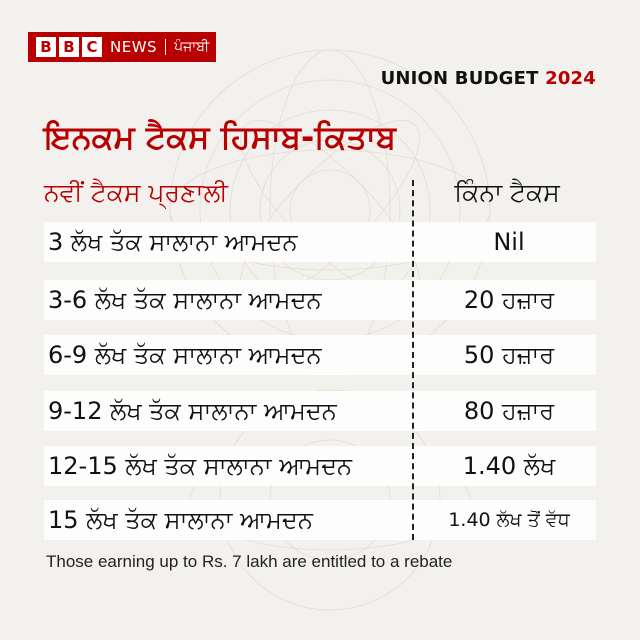 This screenshot has height=640, width=640. What do you see at coordinates (509, 242) in the screenshot?
I see `tax-amount: Nil` at bounding box center [509, 242].